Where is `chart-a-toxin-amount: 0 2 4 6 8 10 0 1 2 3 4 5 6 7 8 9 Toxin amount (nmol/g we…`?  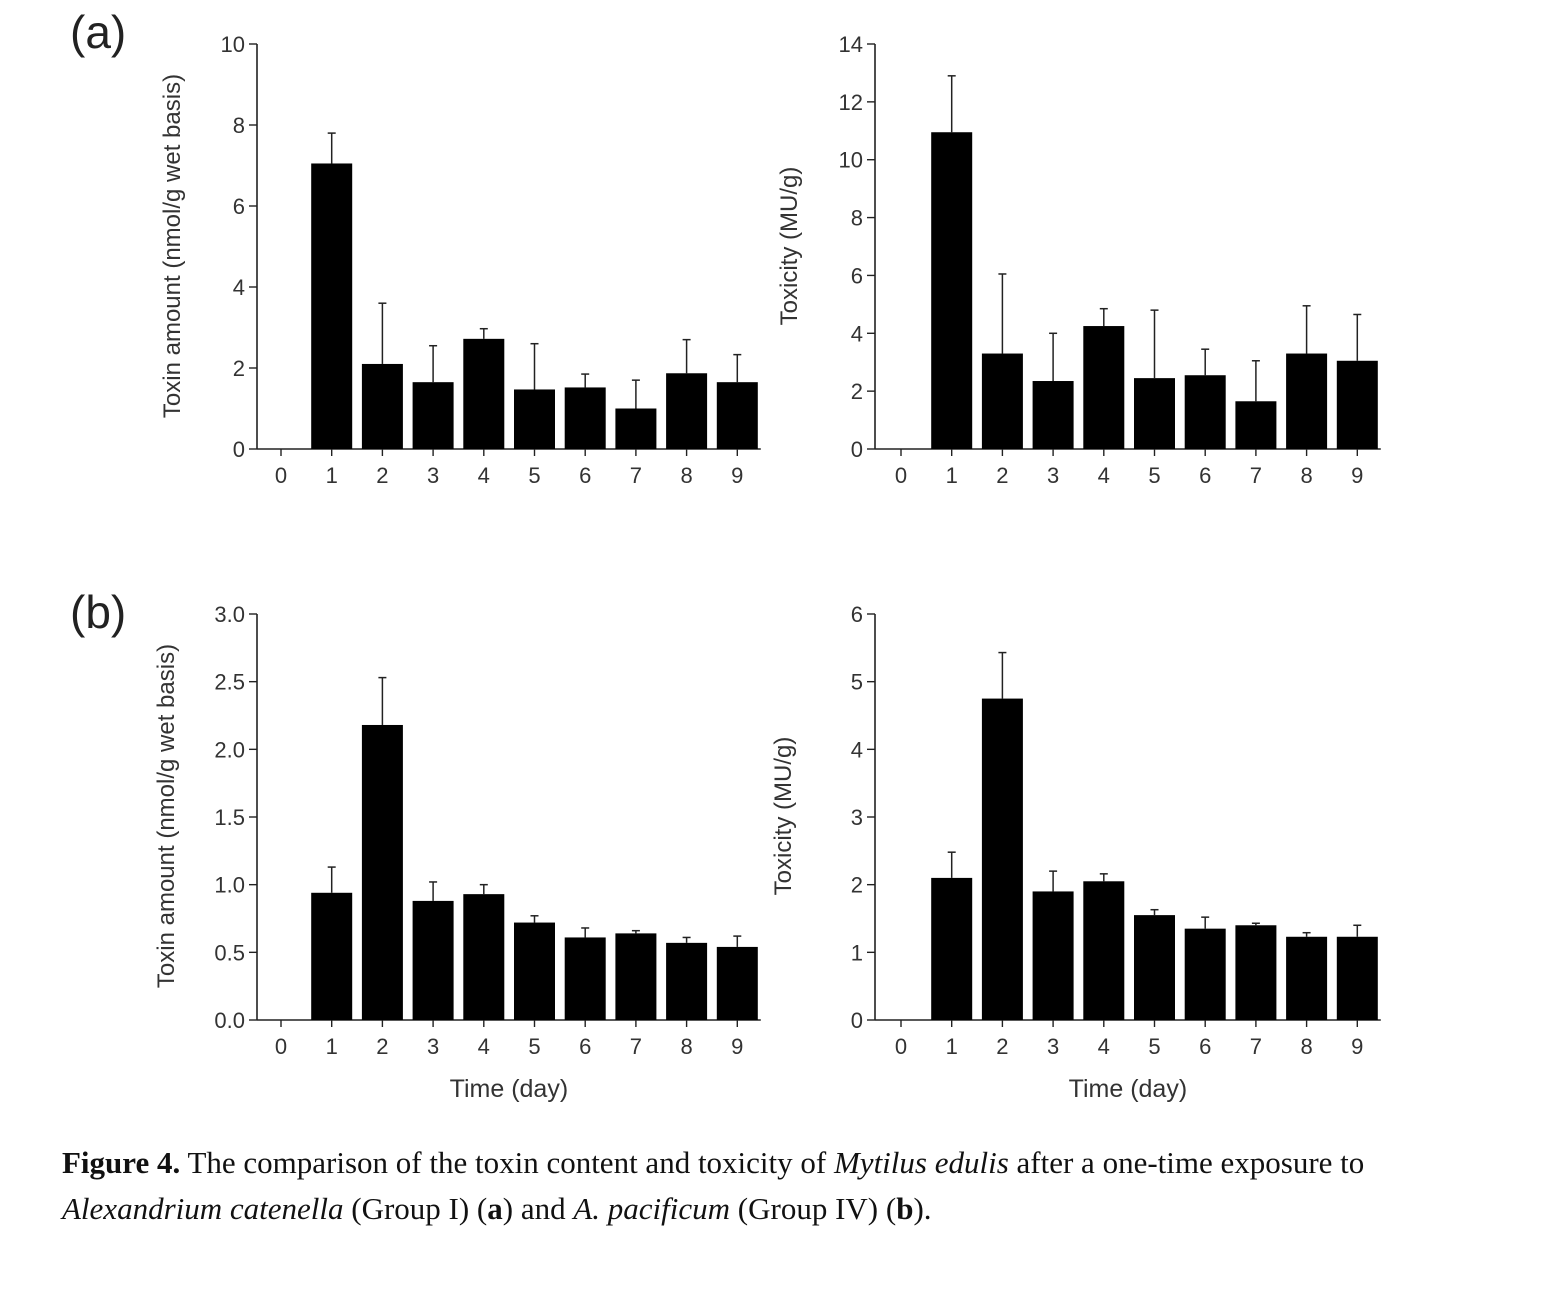
chart-a-toxin-amount: 0 2 4 6 8 10 0 1 2 3 4 5 6 7 8 9 Toxin amount (nmol/g we… is located at coordinates (460, 260).